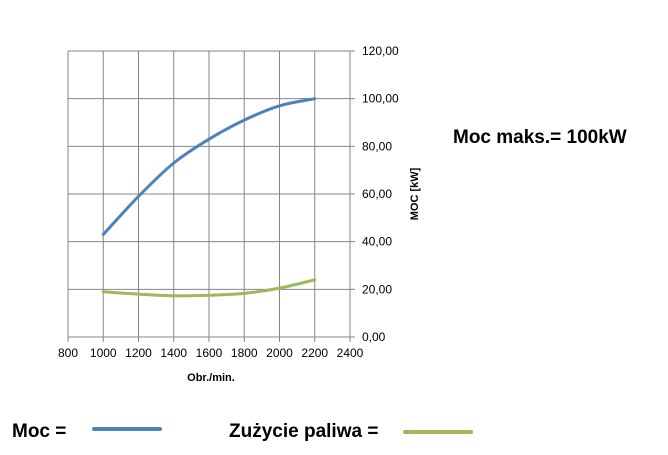 This screenshot has width=668, height=455. I want to click on x-tick-label: 1800, so click(244, 353).